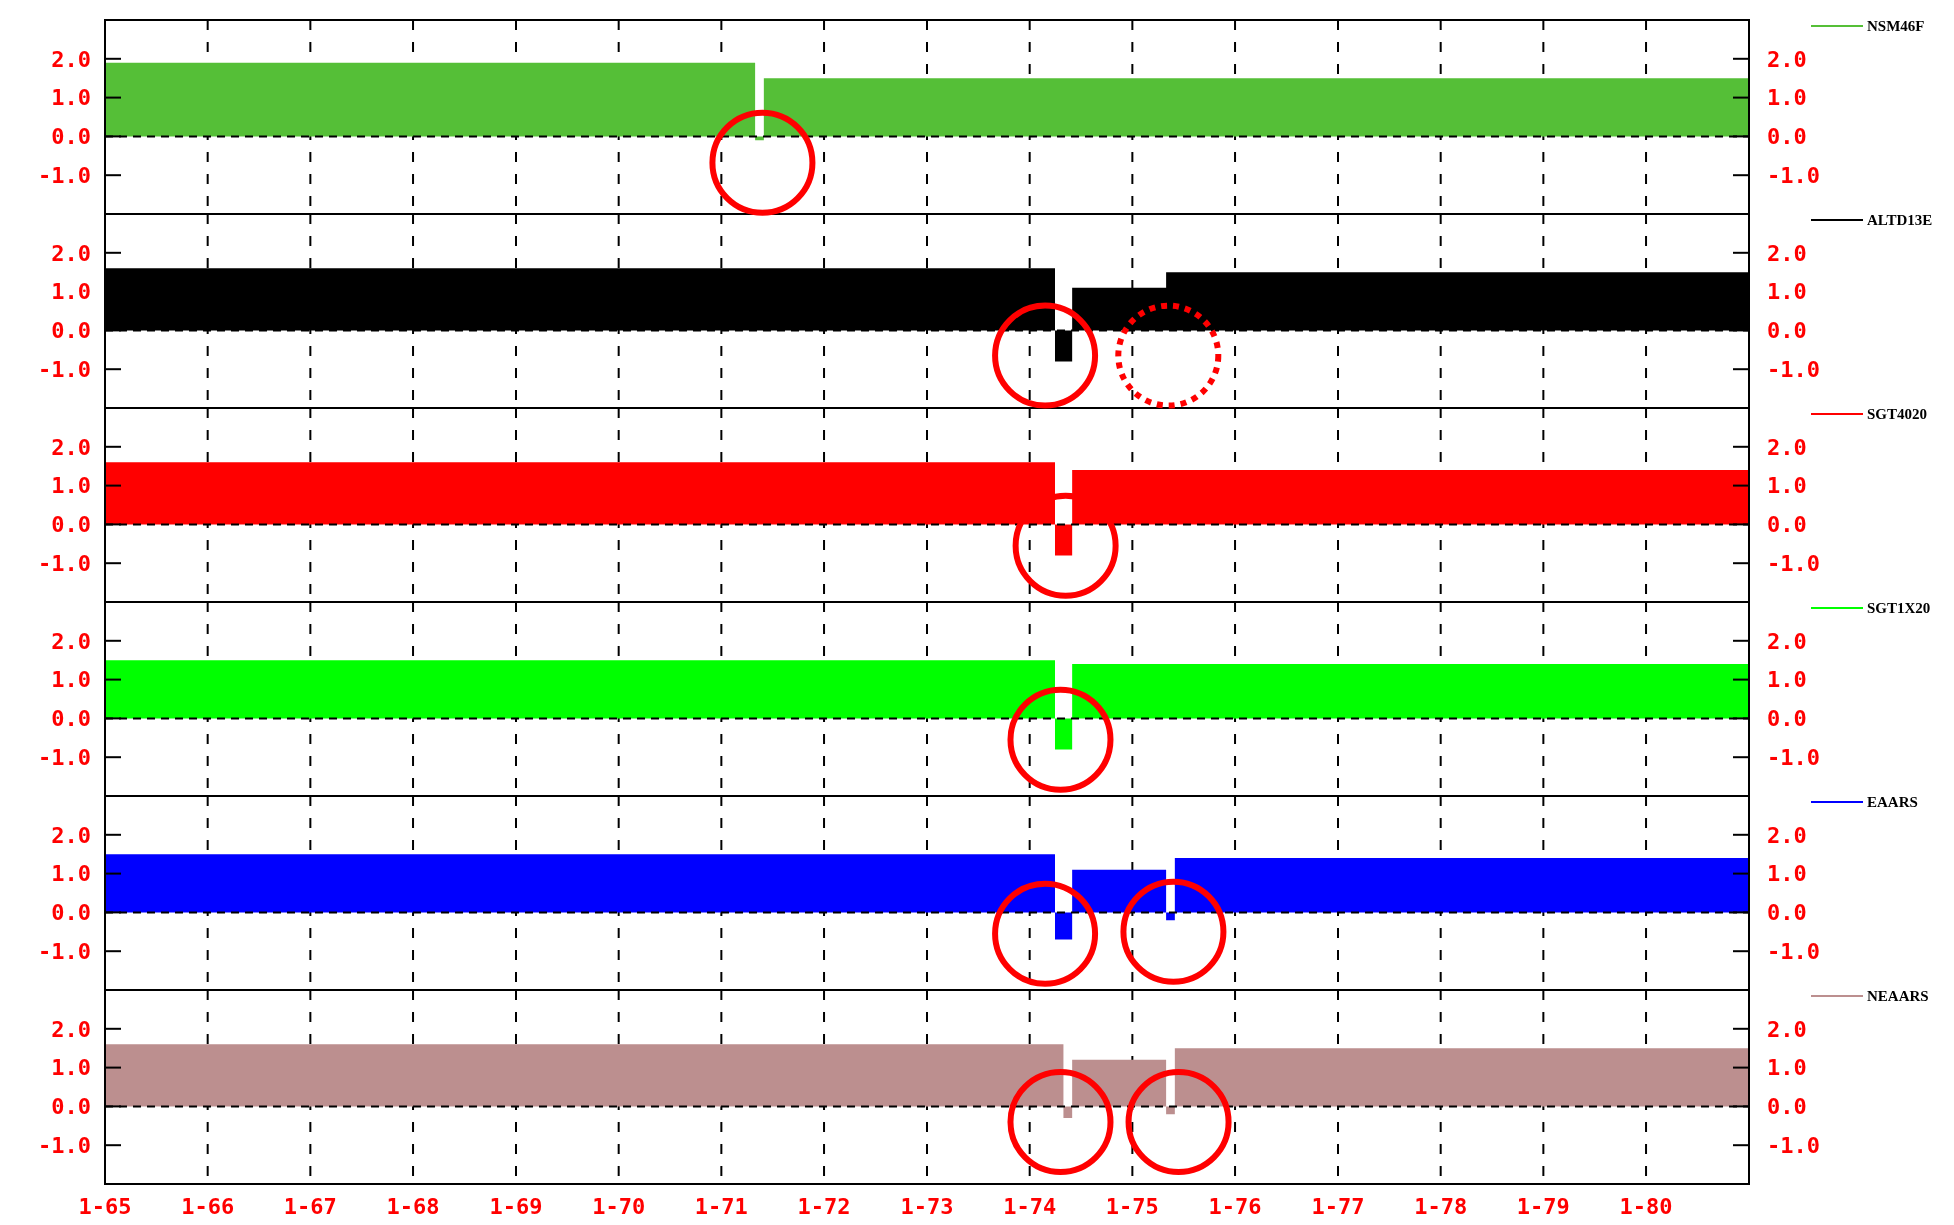 This screenshot has height=1225, width=1954. I want to click on legend-label: NSM46F, so click(1896, 26).